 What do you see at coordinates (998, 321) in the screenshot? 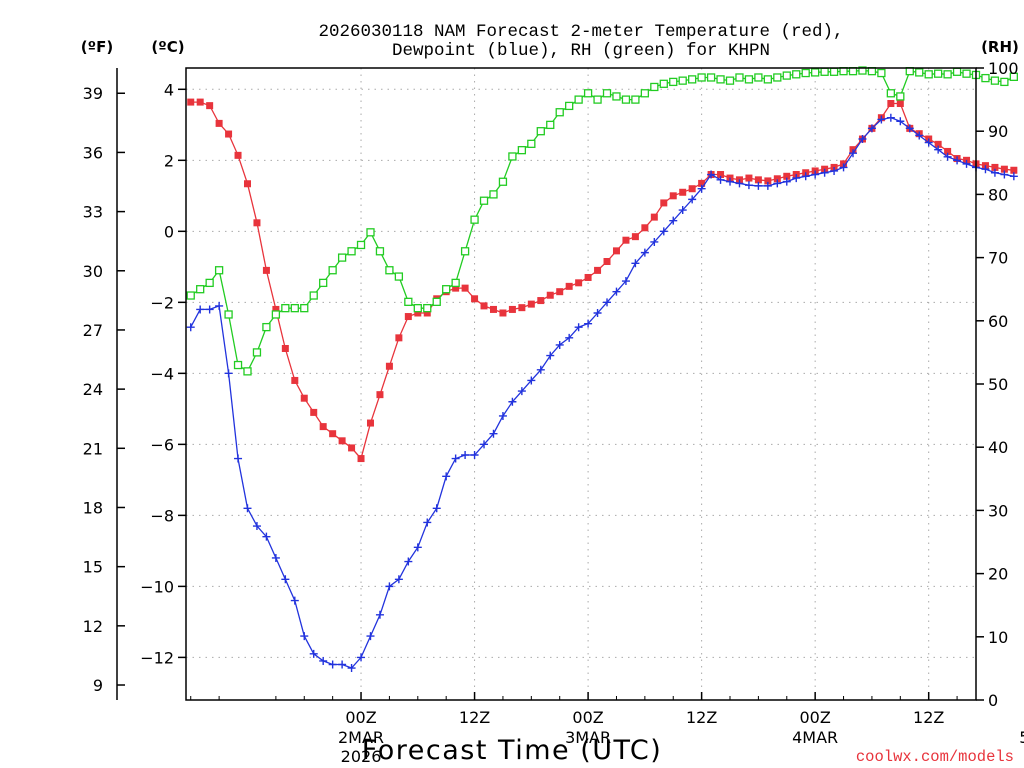
I see `rh-tick-label: 60` at bounding box center [998, 321].